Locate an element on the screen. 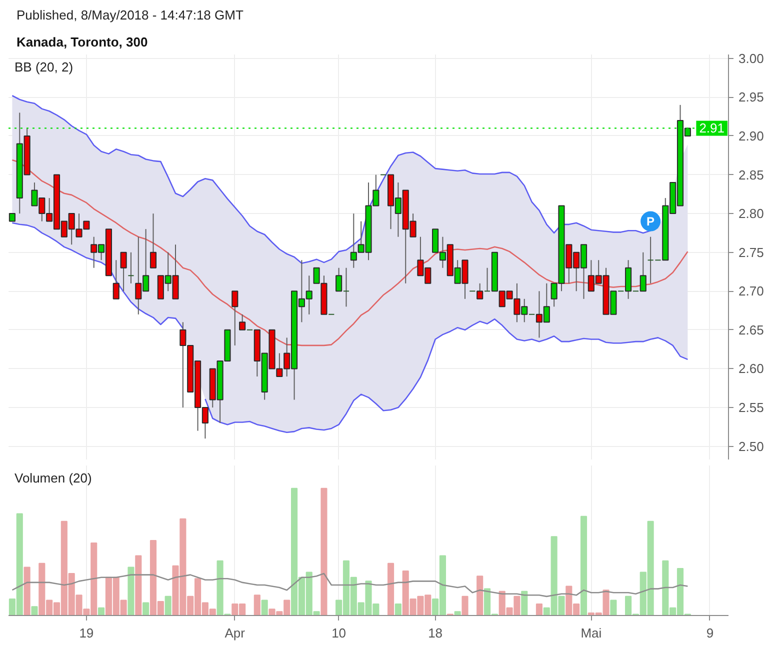  x-tick-label: 9 is located at coordinates (710, 633).